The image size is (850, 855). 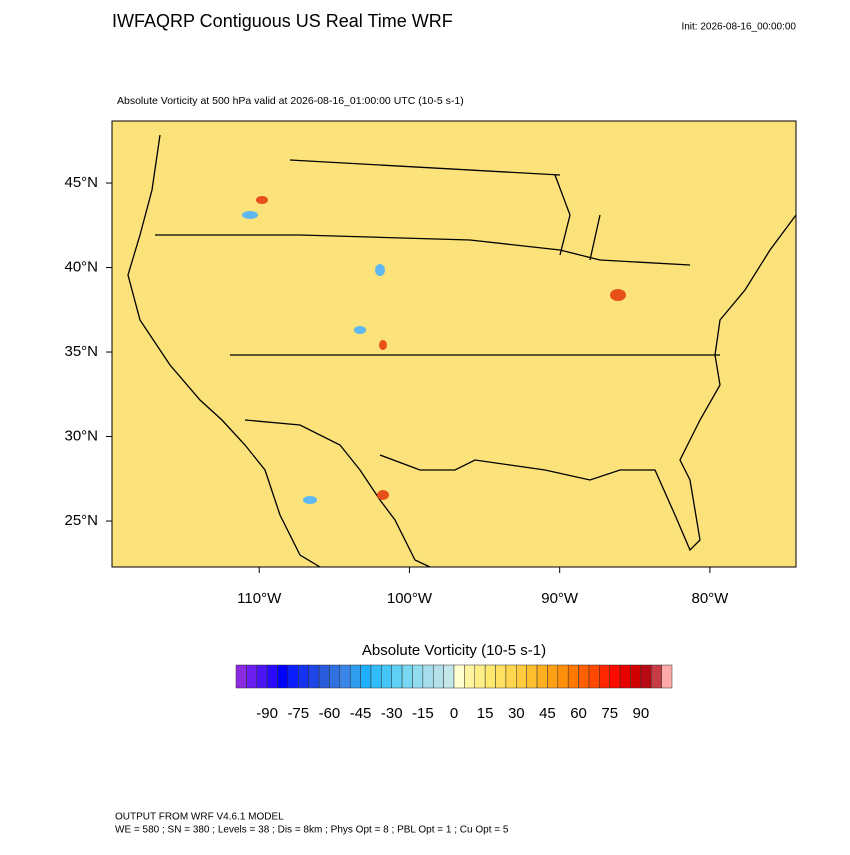 What do you see at coordinates (392, 713) in the screenshot?
I see `colorbar-tick-label: -30` at bounding box center [392, 713].